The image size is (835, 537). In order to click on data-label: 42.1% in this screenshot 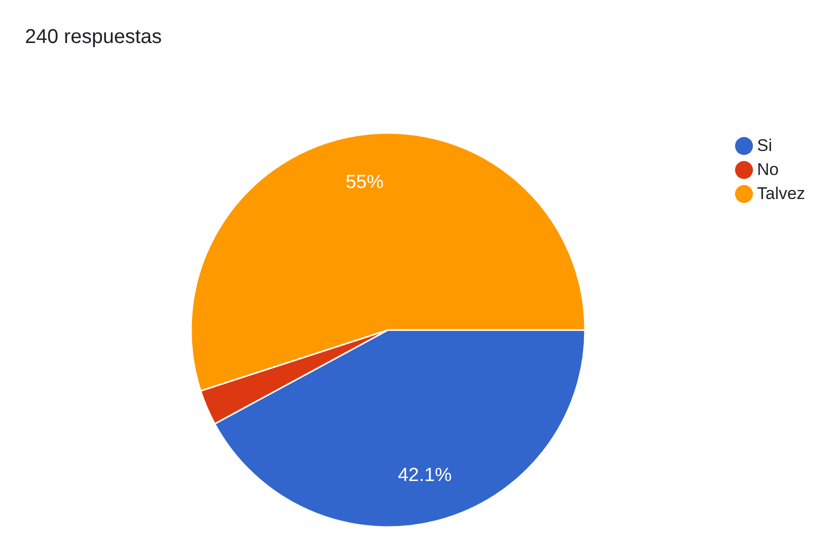, I will do `click(425, 475)`.